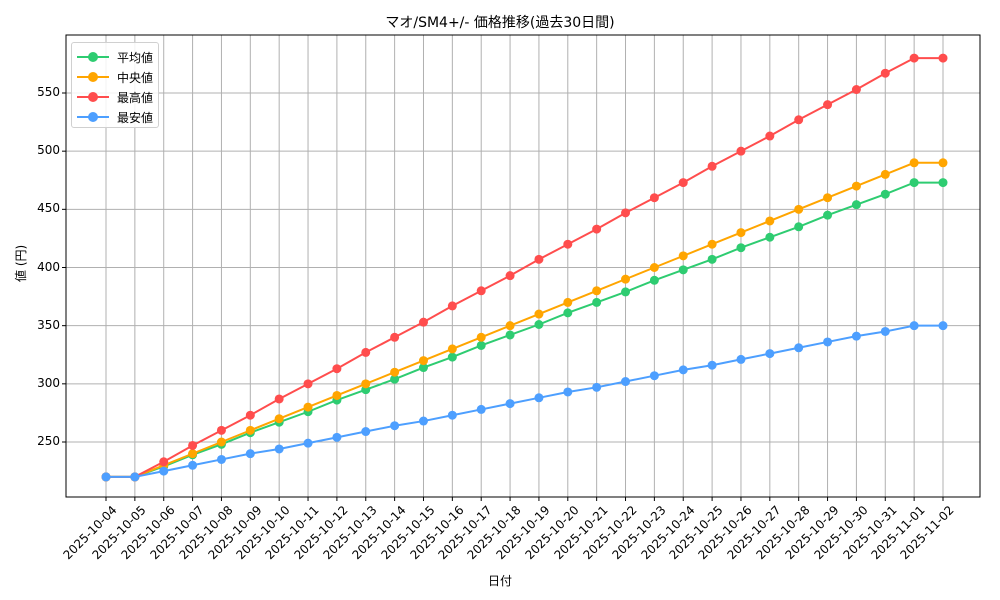 This screenshot has width=1000, height=600. Describe the element at coordinates (115, 97) in the screenshot. I see `legend-item: 最高値` at that location.